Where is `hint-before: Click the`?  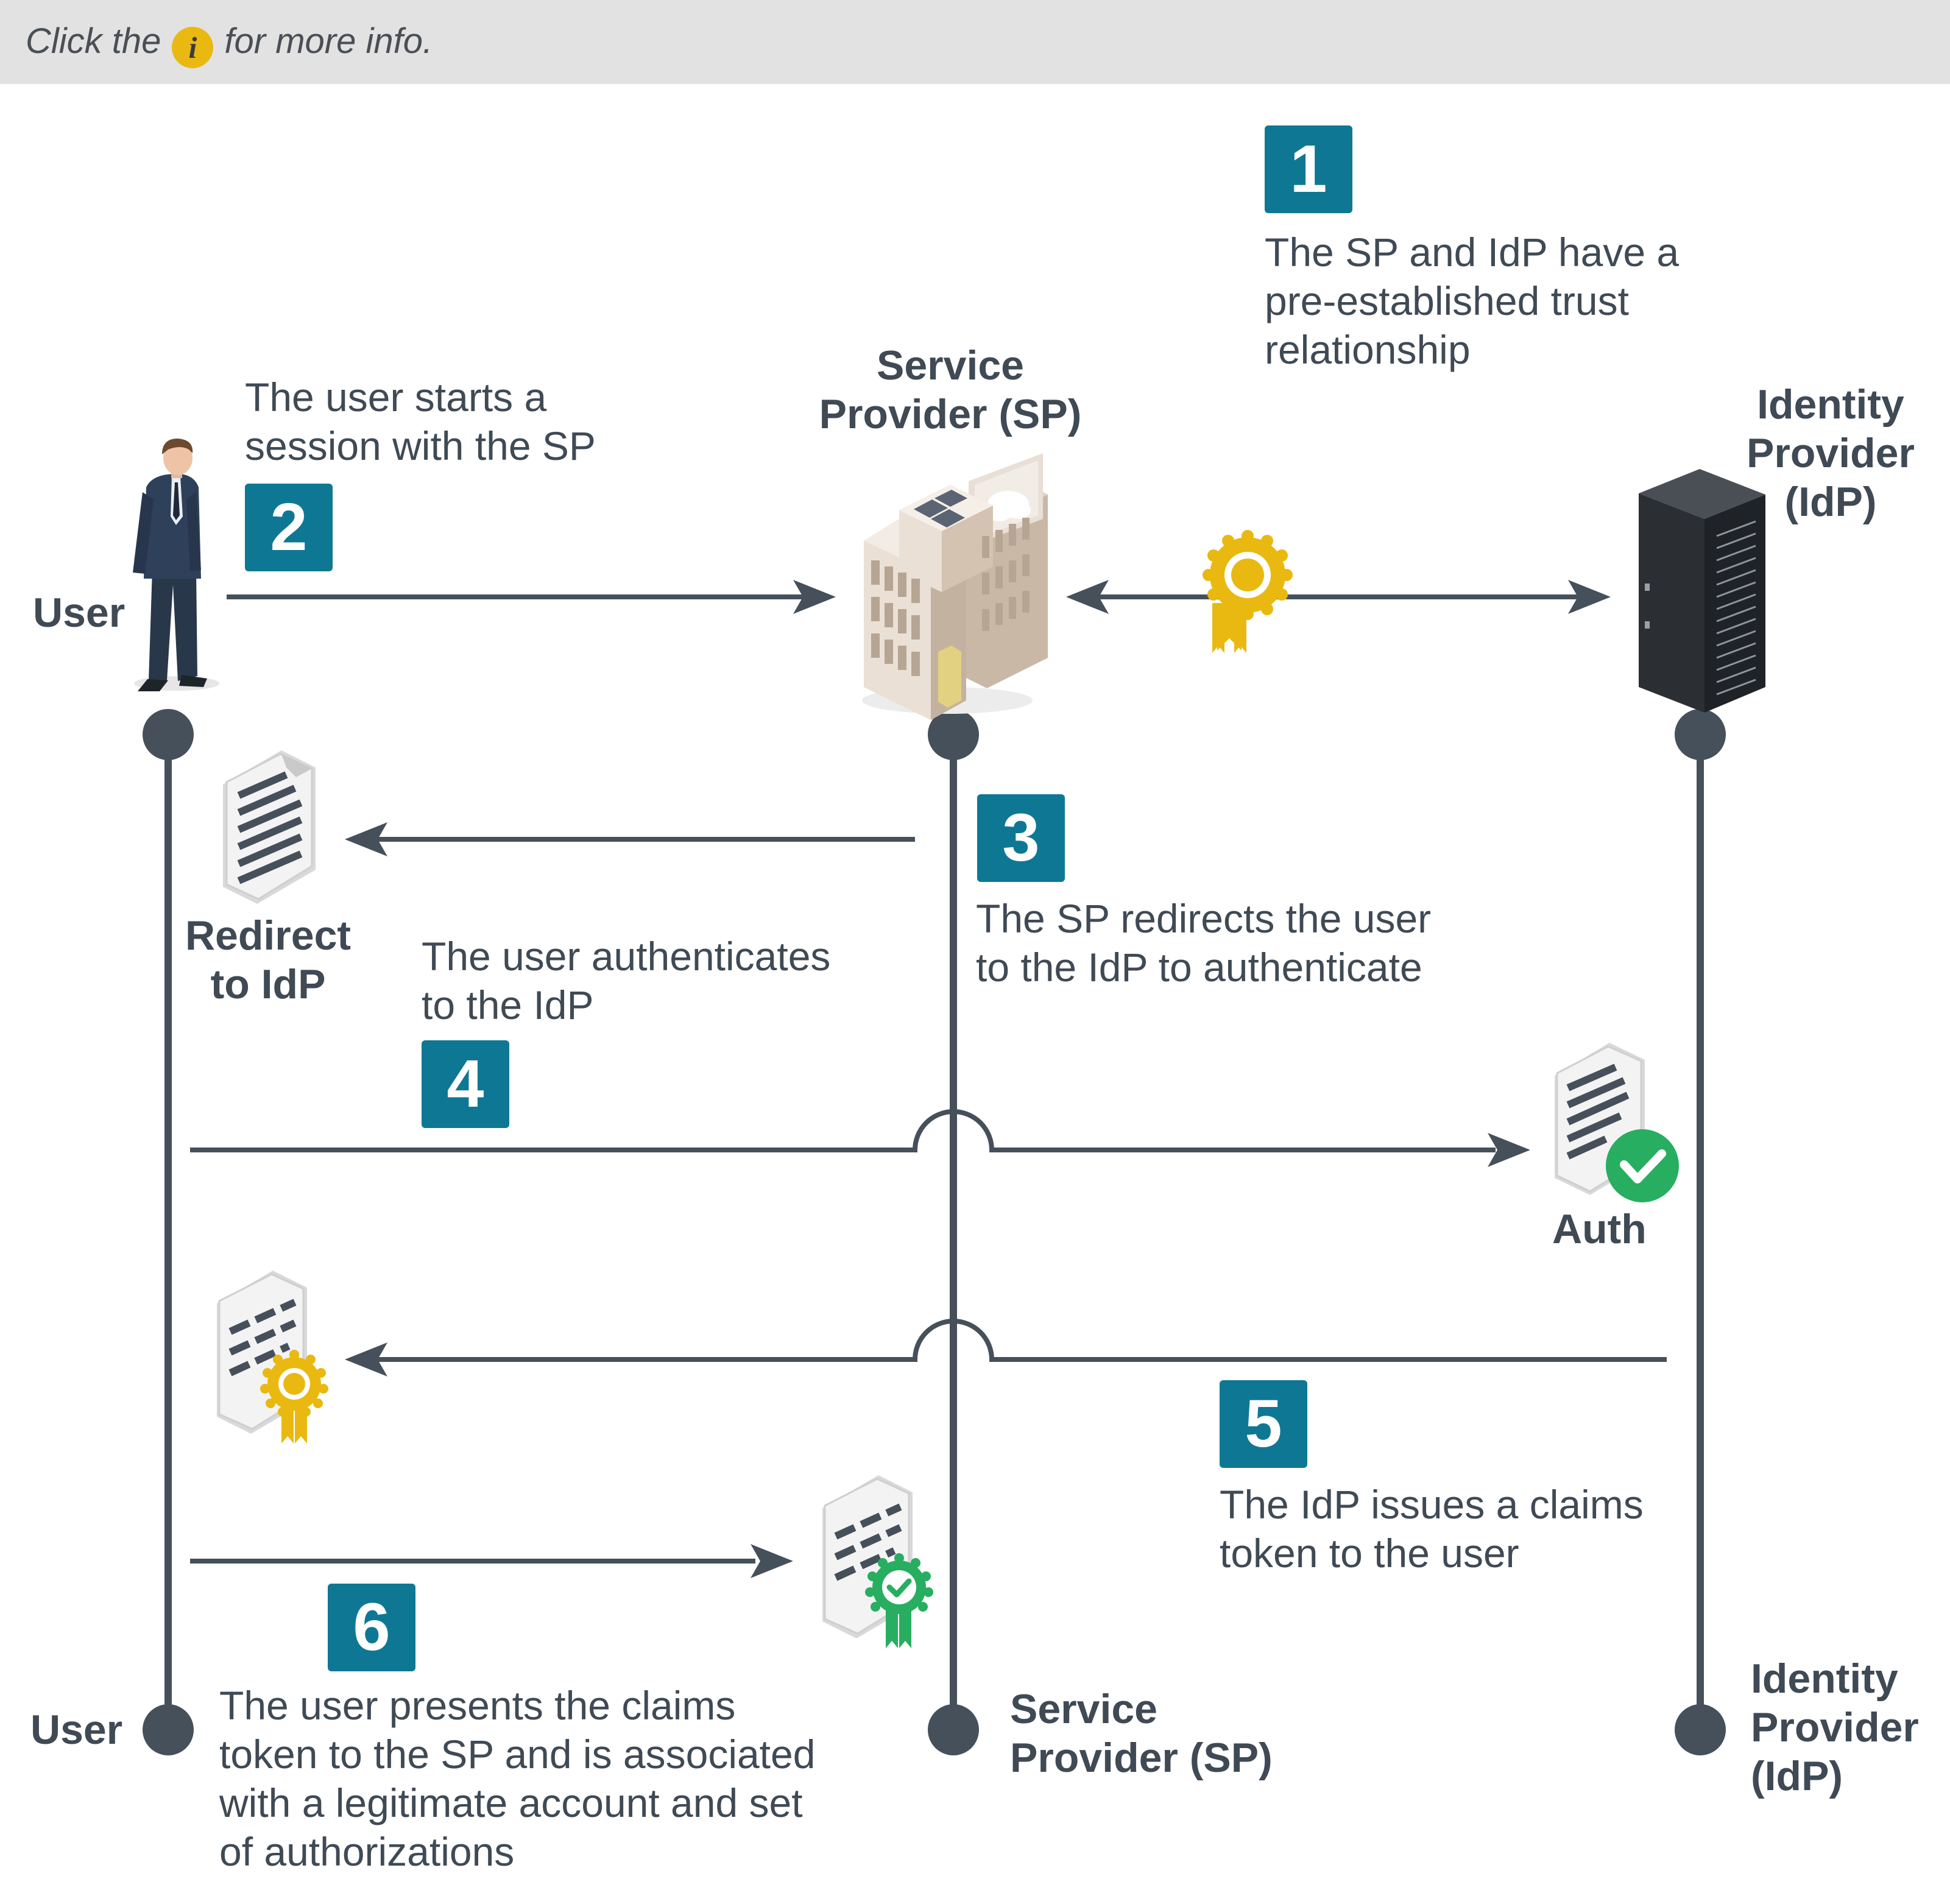
hint-before: Click the is located at coordinates (94, 41).